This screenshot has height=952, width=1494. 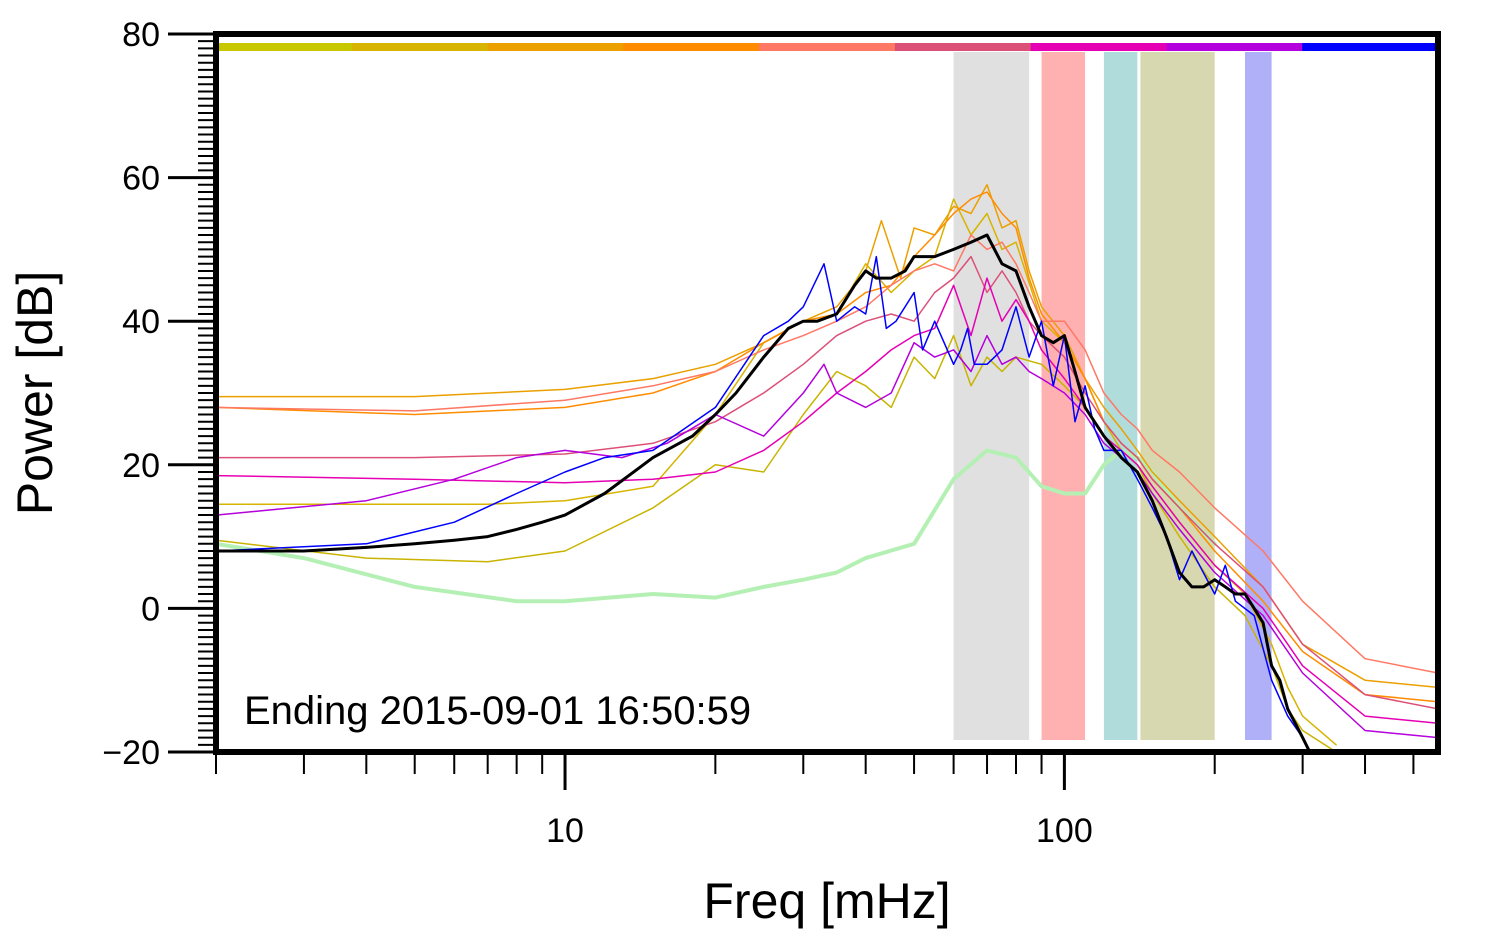 What do you see at coordinates (35, 393) in the screenshot?
I see `y-axis-title: Power [dB]` at bounding box center [35, 393].